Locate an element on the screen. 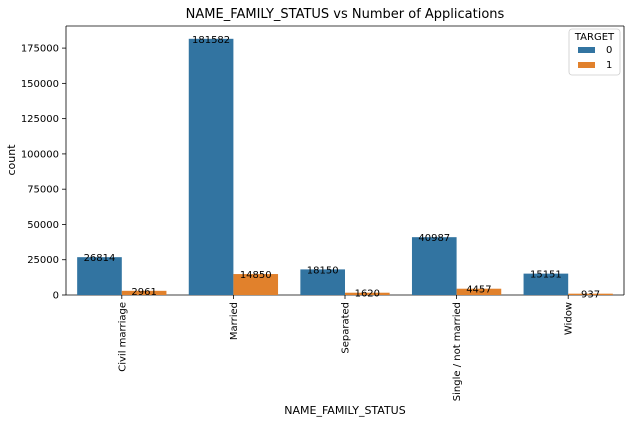  y-axis-label: count is located at coordinates (11, 160).